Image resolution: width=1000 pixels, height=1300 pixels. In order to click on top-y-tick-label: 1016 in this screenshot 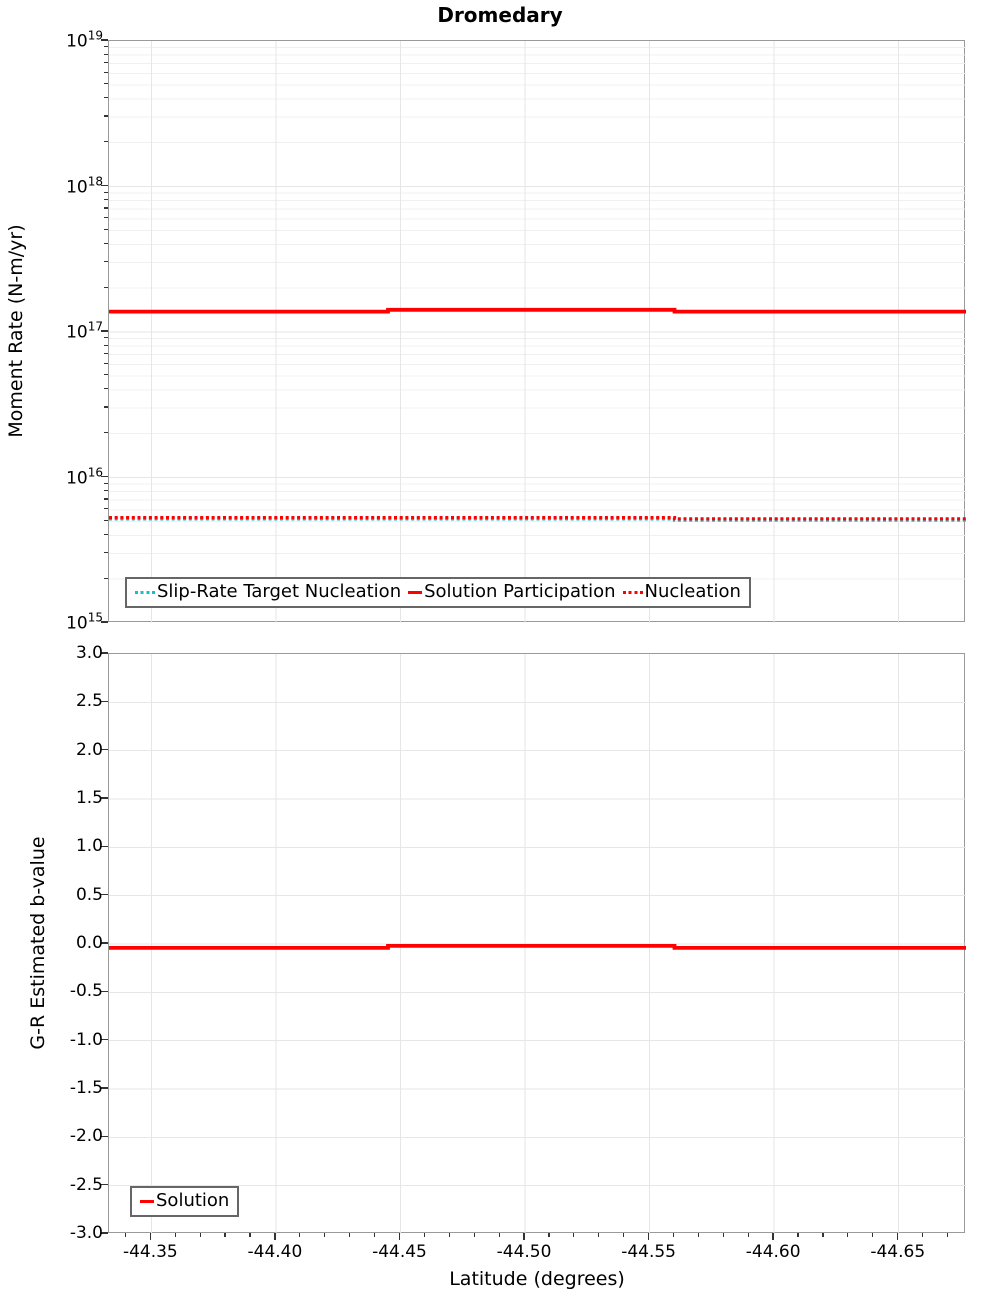, I will do `click(84, 476)`.